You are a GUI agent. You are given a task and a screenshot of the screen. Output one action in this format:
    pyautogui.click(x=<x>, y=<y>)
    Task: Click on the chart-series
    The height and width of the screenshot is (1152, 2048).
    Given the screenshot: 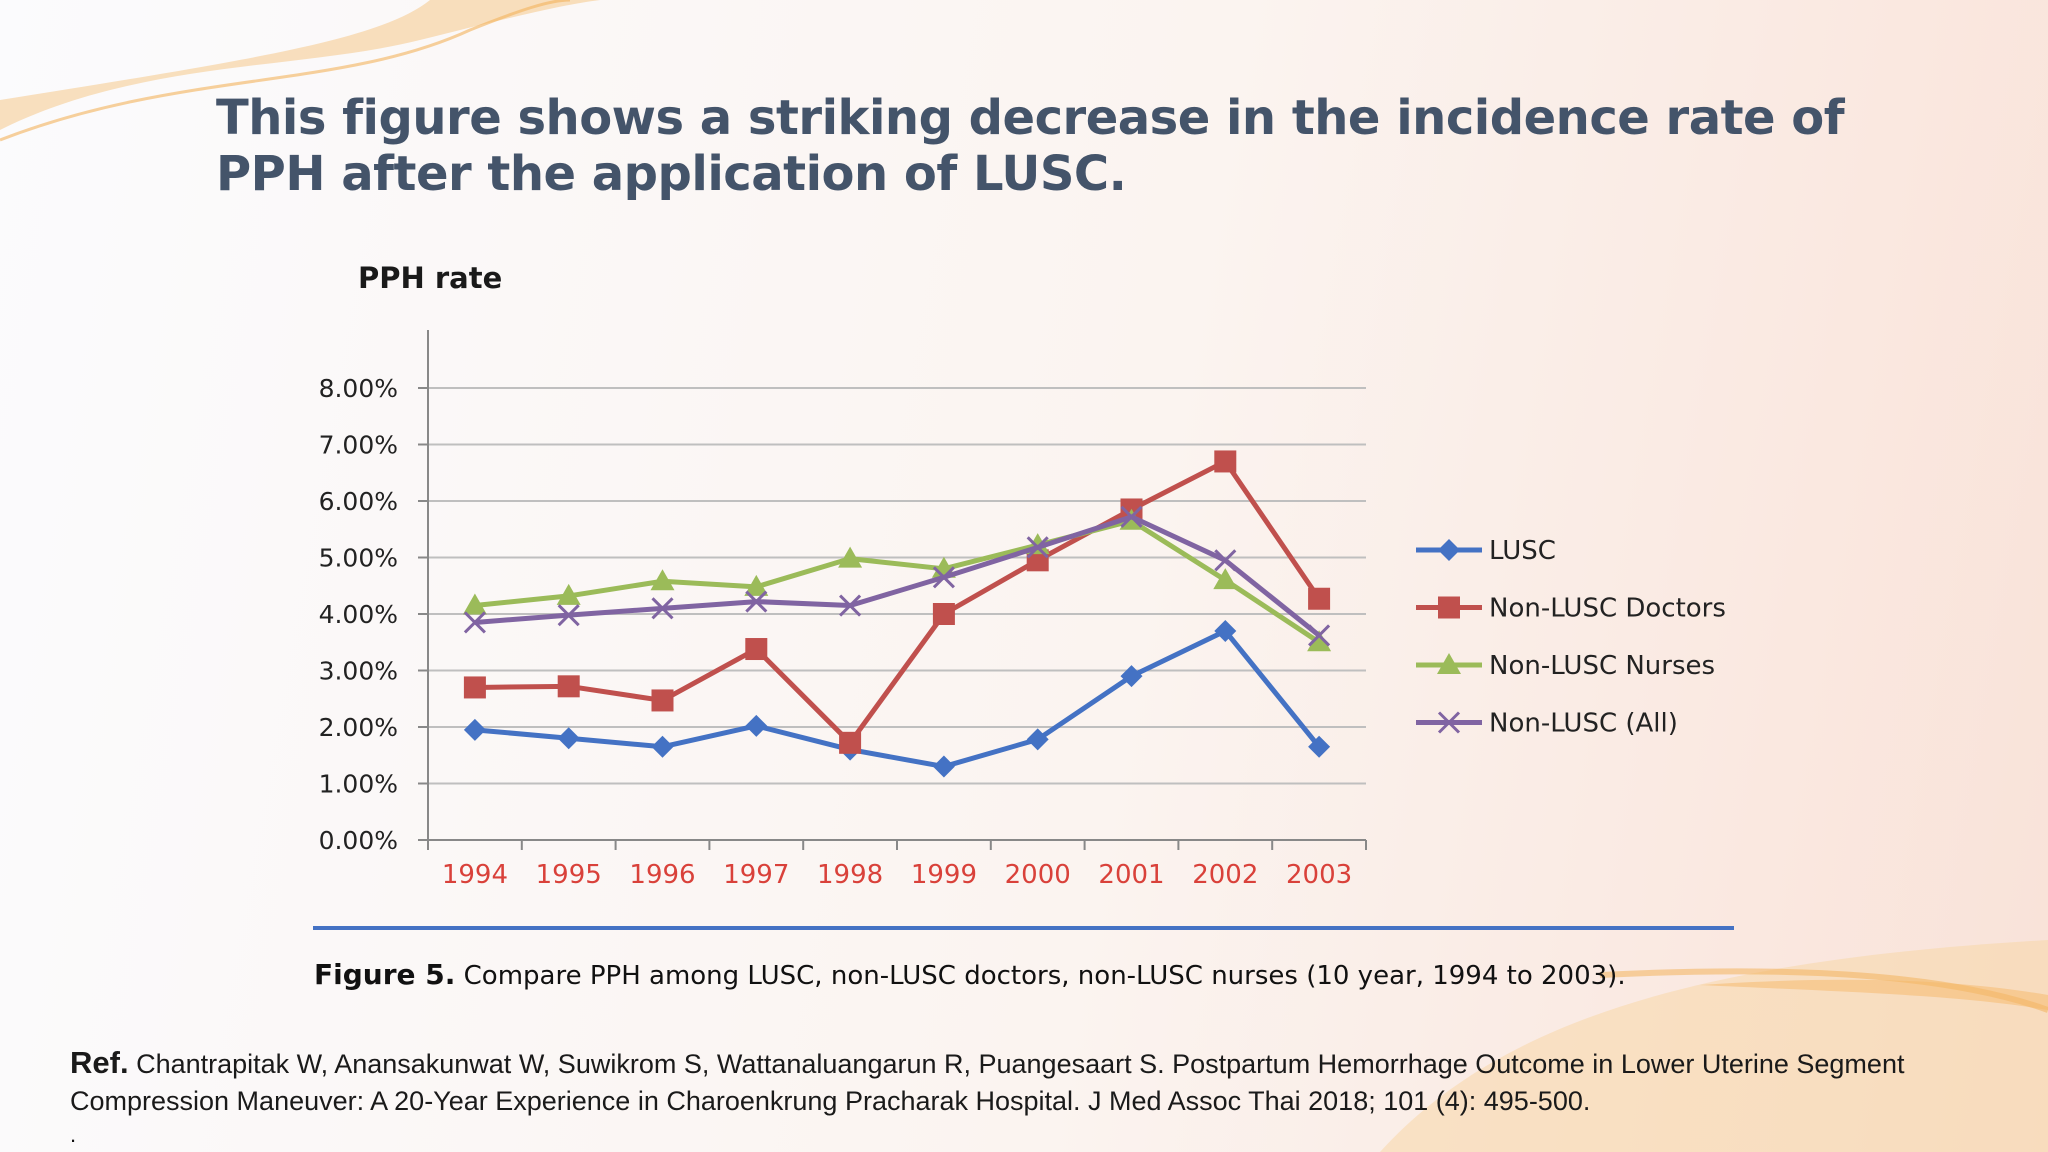 What is the action you would take?
    pyautogui.click(x=897, y=614)
    